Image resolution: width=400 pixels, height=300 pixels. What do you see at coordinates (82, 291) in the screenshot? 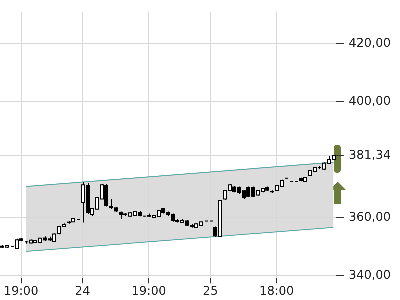
I see `x-tick-label: 24` at bounding box center [82, 291].